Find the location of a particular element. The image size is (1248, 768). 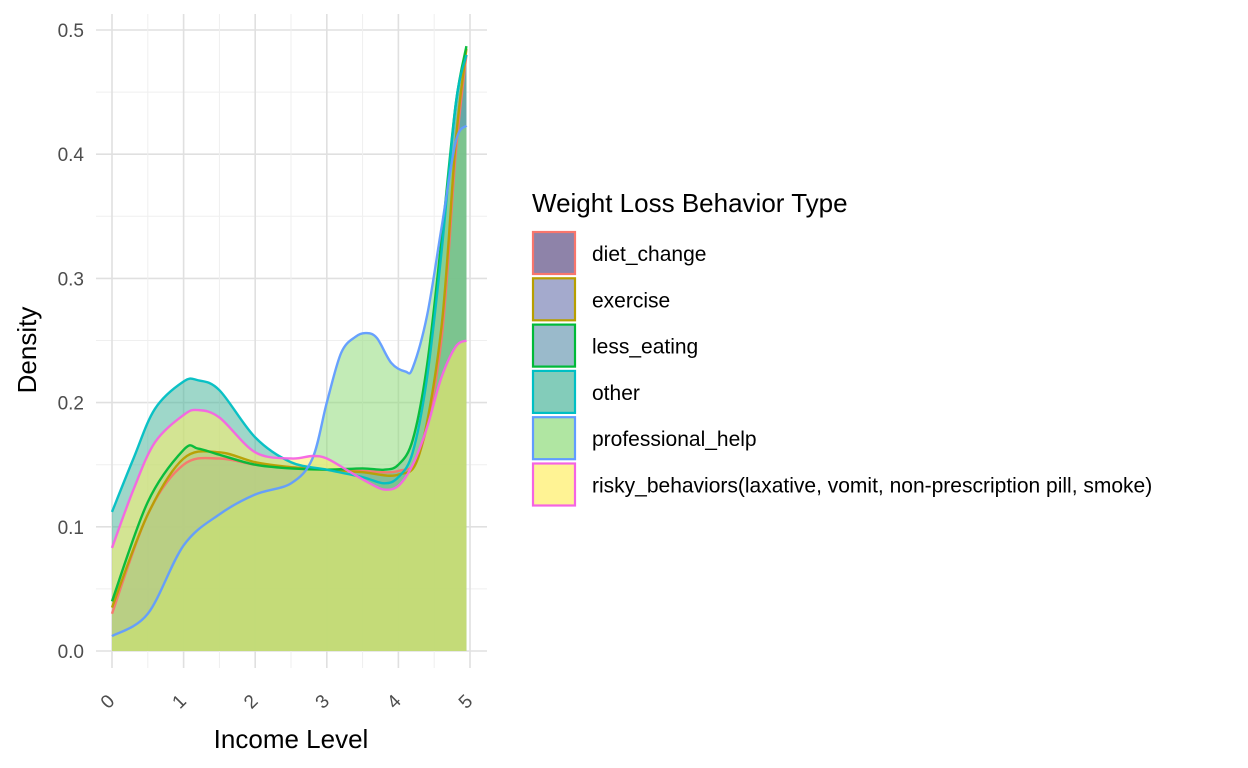

y-tick-label: 0.2 is located at coordinates (71, 404).